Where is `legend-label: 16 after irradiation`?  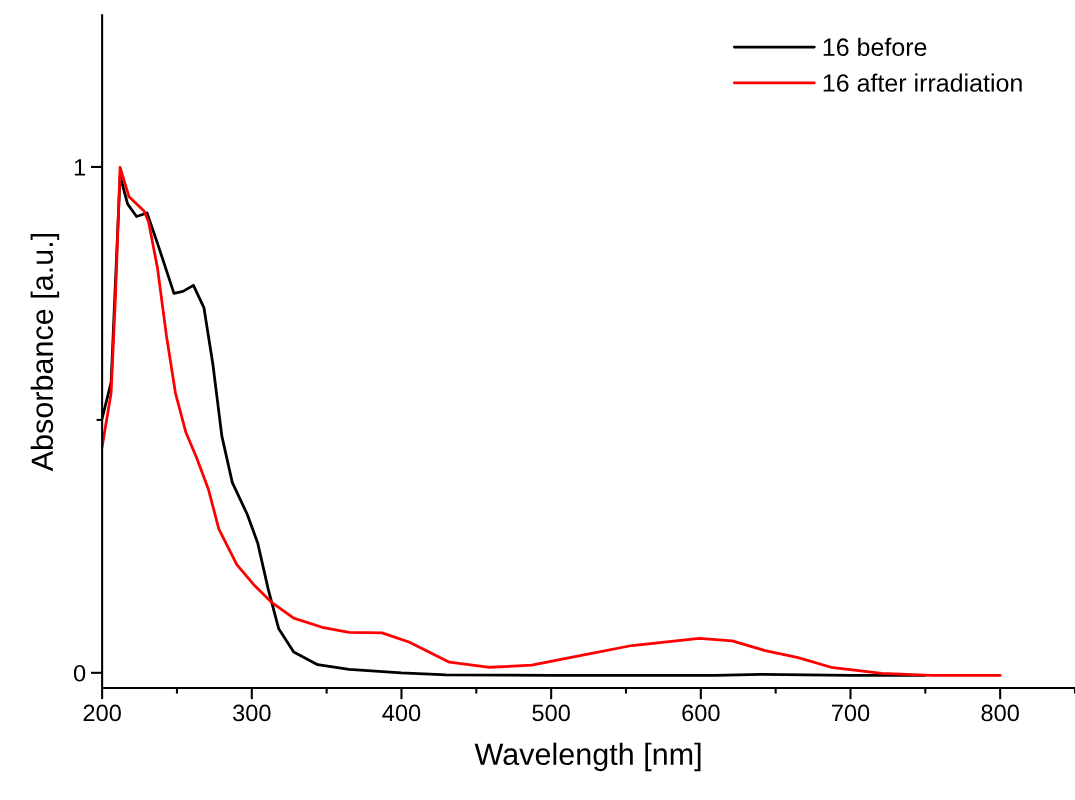
legend-label: 16 after irradiation is located at coordinates (922, 82).